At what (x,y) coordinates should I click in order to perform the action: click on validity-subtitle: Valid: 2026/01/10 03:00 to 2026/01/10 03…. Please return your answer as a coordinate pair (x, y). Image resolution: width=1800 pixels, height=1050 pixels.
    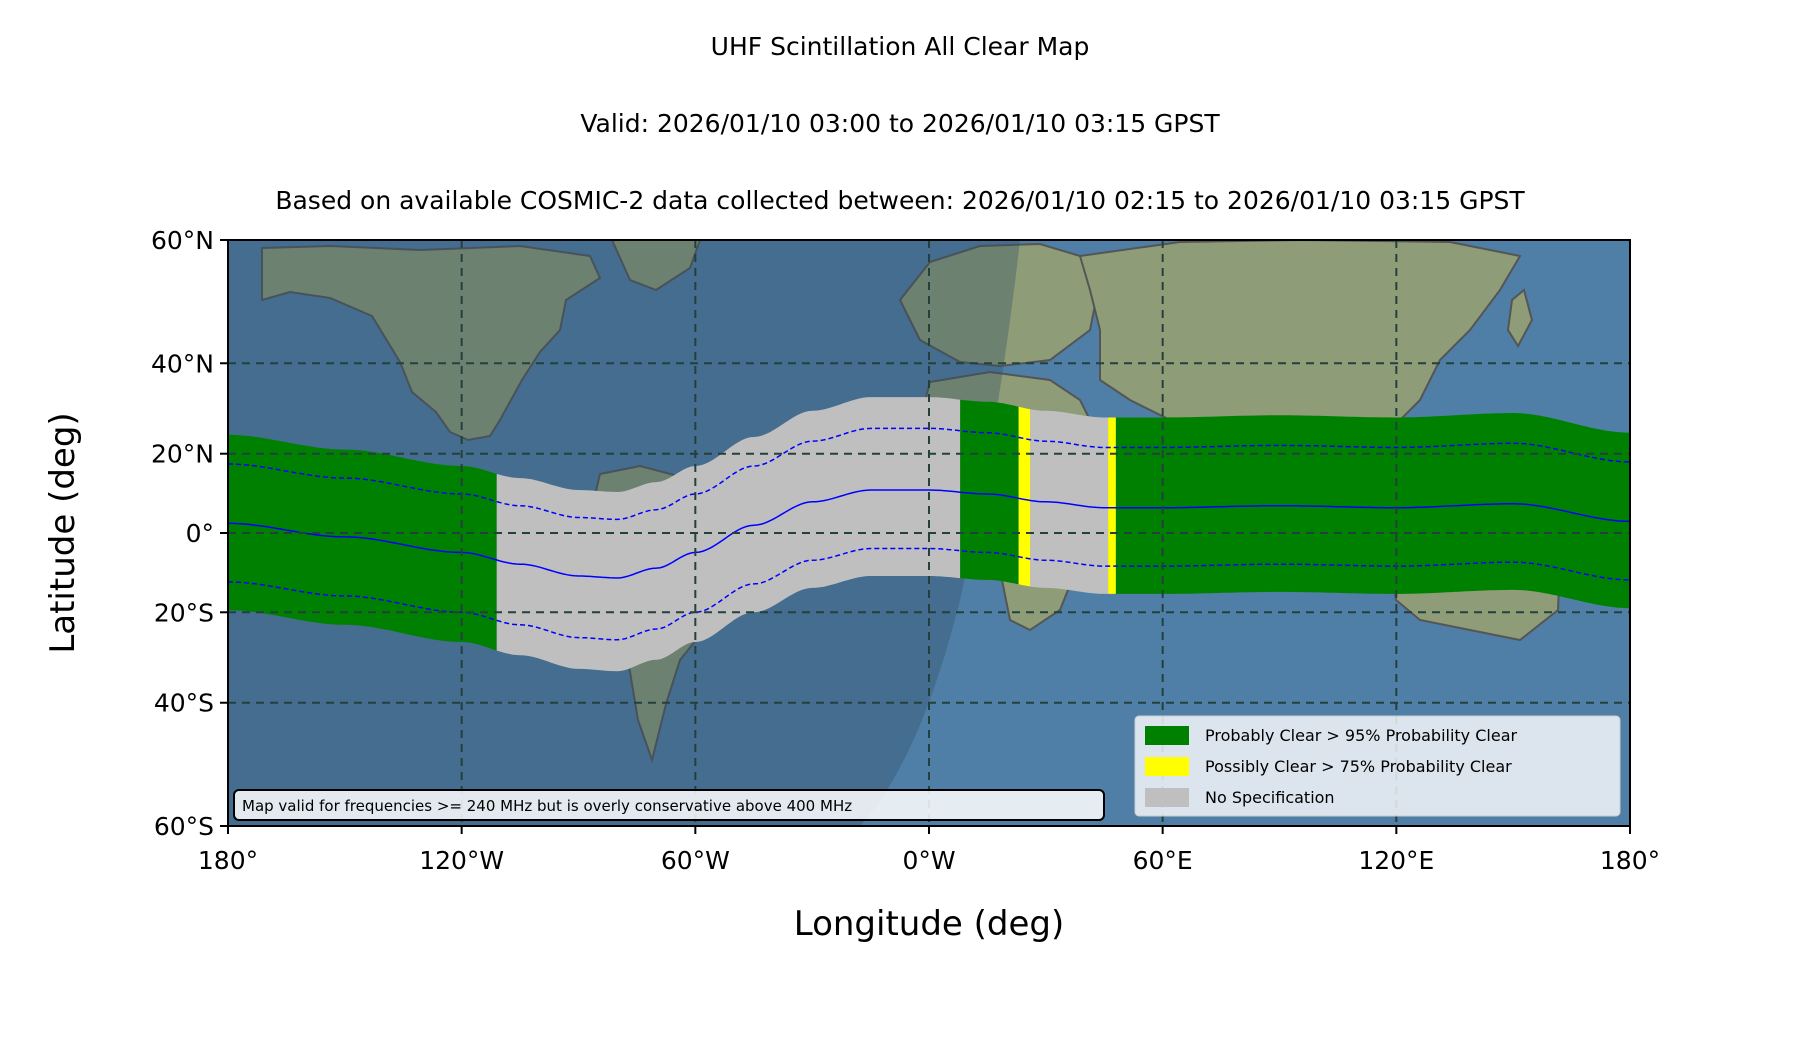
    Looking at the image, I should click on (900, 123).